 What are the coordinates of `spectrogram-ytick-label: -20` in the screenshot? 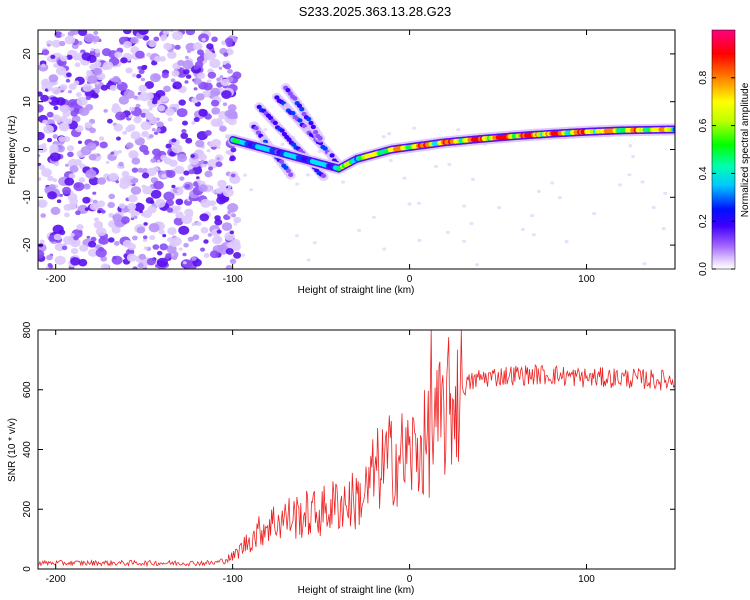 It's located at (27, 244).